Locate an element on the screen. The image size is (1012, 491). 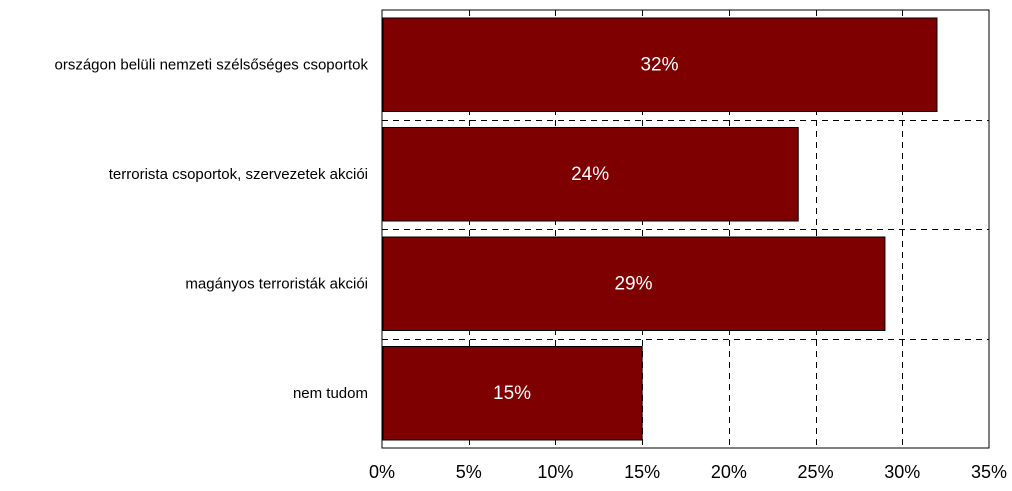
data-labels: 32% 24% 29% 15% is located at coordinates (586, 229).